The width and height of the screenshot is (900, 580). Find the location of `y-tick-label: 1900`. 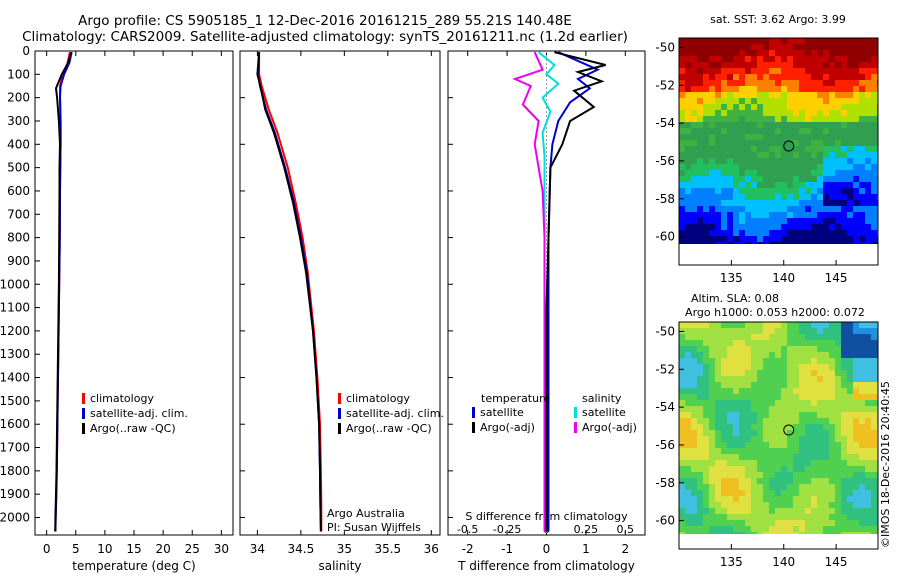

y-tick-label: 1900 is located at coordinates (15, 494).